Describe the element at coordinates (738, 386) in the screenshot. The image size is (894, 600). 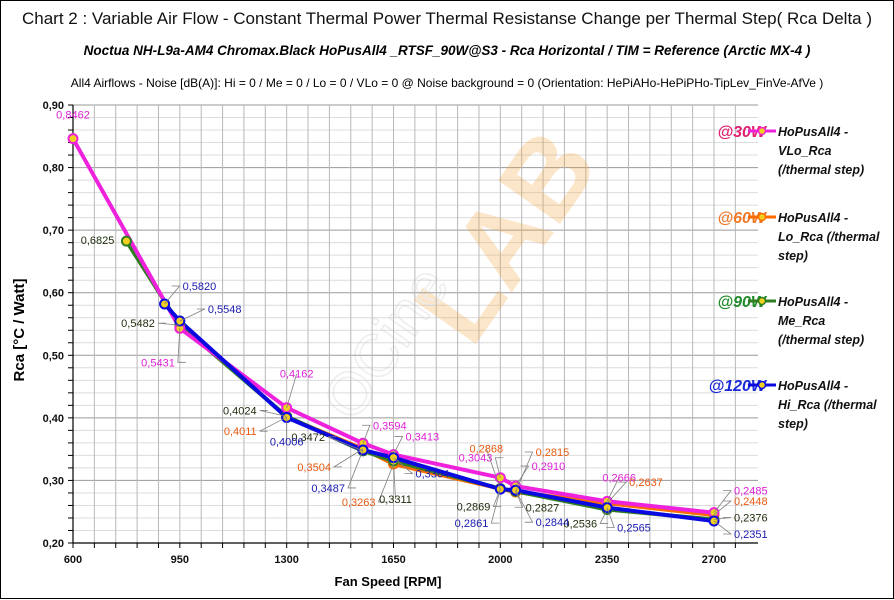
I see `legend-power-label: @120W` at that location.